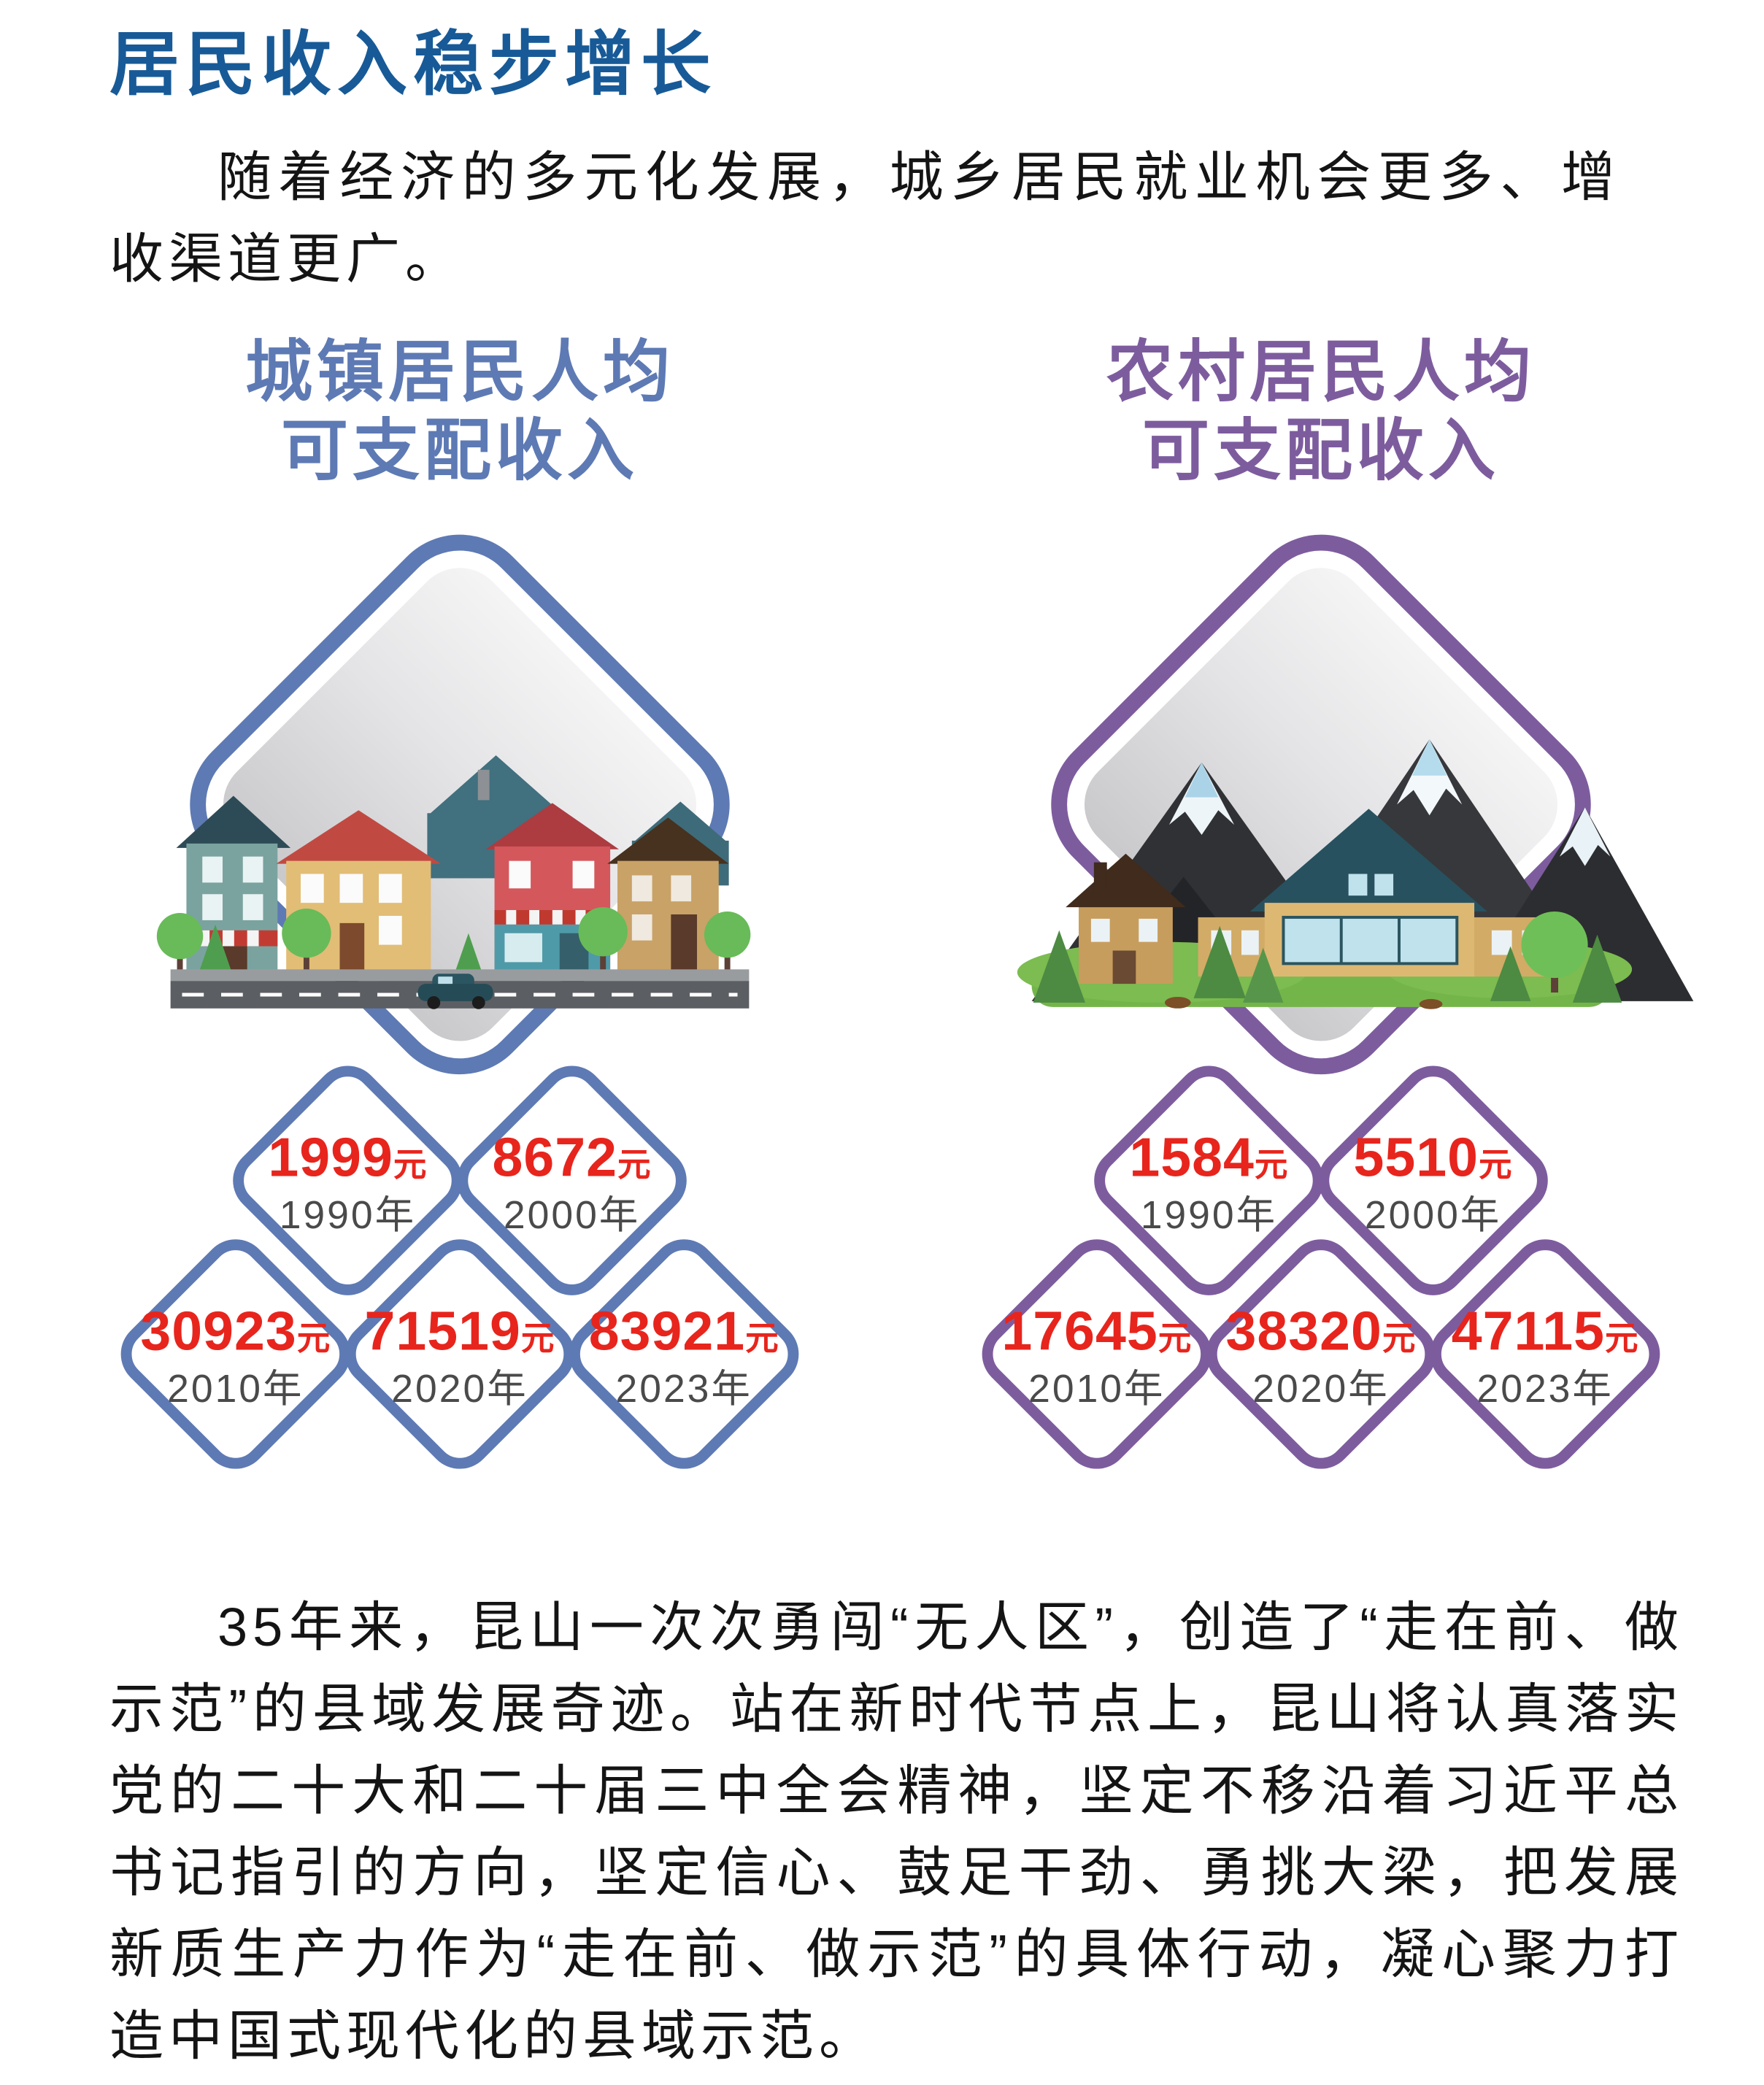 Image resolution: width=1764 pixels, height=2085 pixels. What do you see at coordinates (459, 450) in the screenshot?
I see `urban-header-line2: 可支配收入` at bounding box center [459, 450].